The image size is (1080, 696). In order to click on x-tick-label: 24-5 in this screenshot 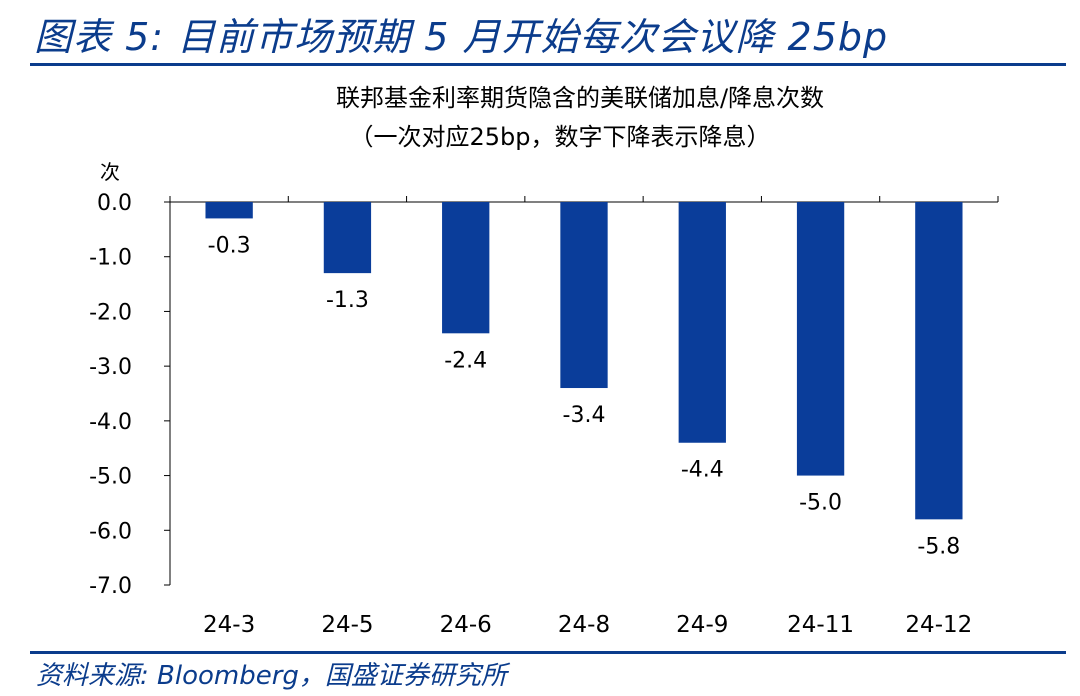, I will do `click(347, 625)`.